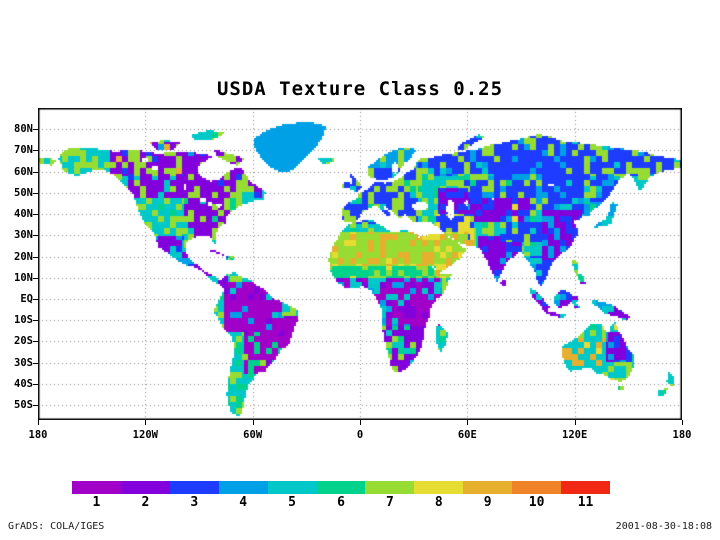 This screenshot has width=720, height=540. Describe the element at coordinates (467, 435) in the screenshot. I see `lon-tick-label: 60E` at that location.